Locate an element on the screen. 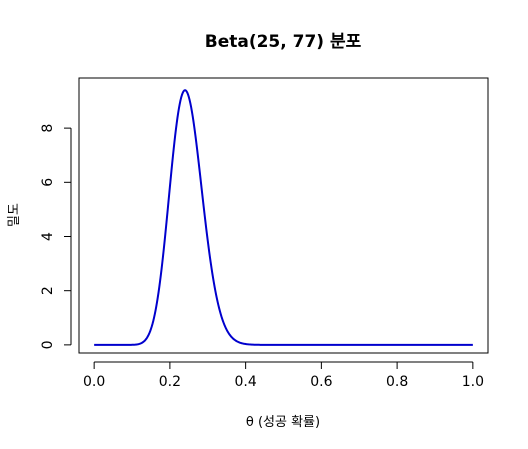  x-tick-label: 0.8 is located at coordinates (397, 382).